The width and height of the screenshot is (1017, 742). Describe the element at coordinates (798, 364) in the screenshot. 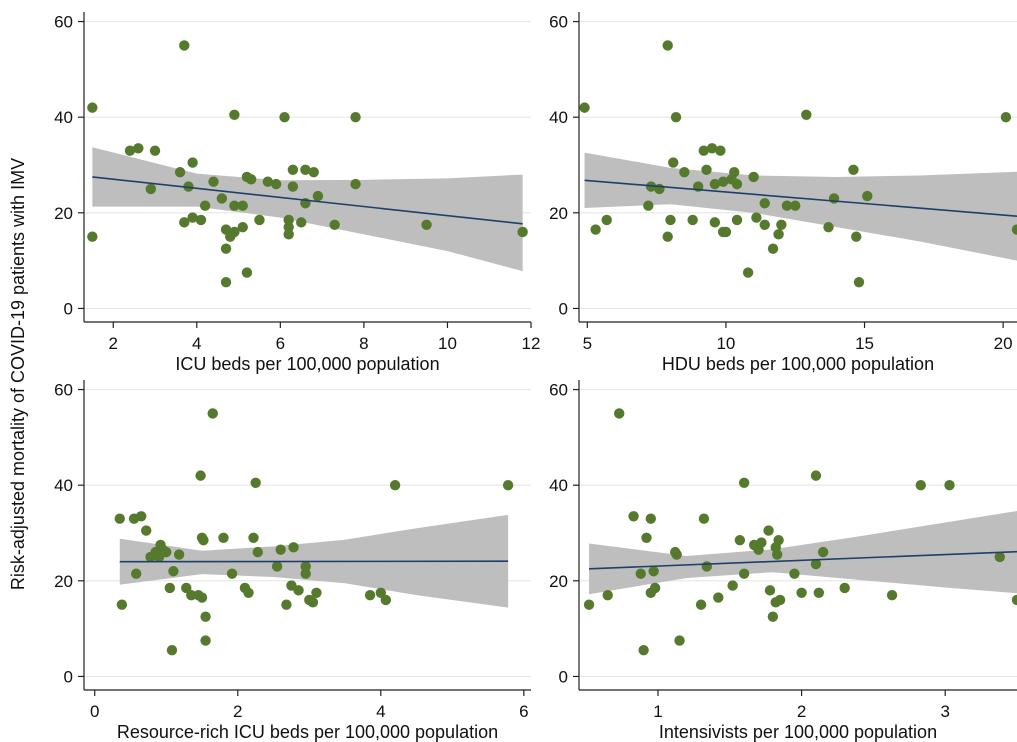

I see `x-axis-title: HDU beds per 100,000 population` at that location.